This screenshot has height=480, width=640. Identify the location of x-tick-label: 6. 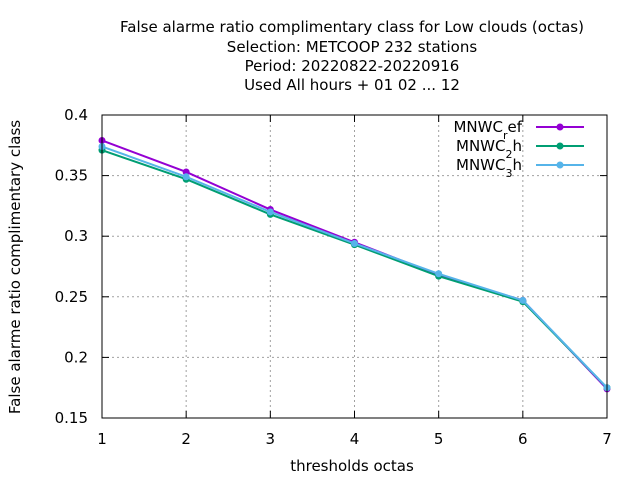
(523, 439).